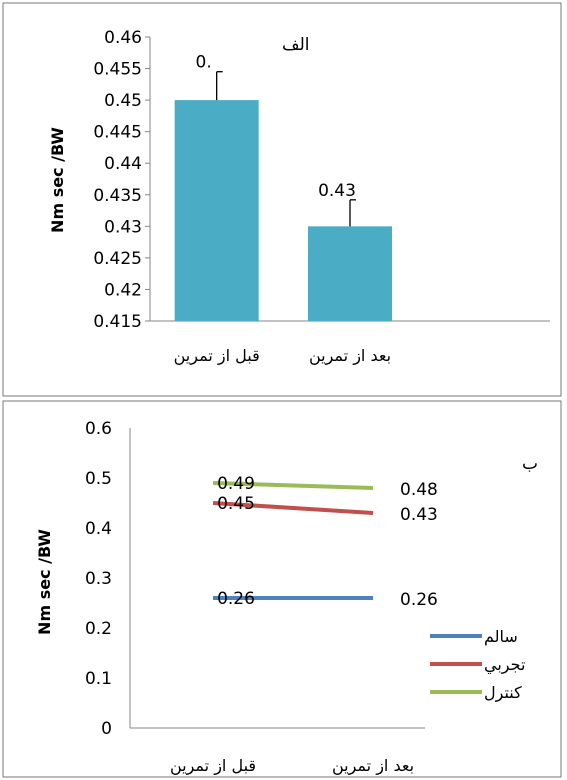  What do you see at coordinates (123, 101) in the screenshot?
I see `y-tick-label: 0.45` at bounding box center [123, 101].